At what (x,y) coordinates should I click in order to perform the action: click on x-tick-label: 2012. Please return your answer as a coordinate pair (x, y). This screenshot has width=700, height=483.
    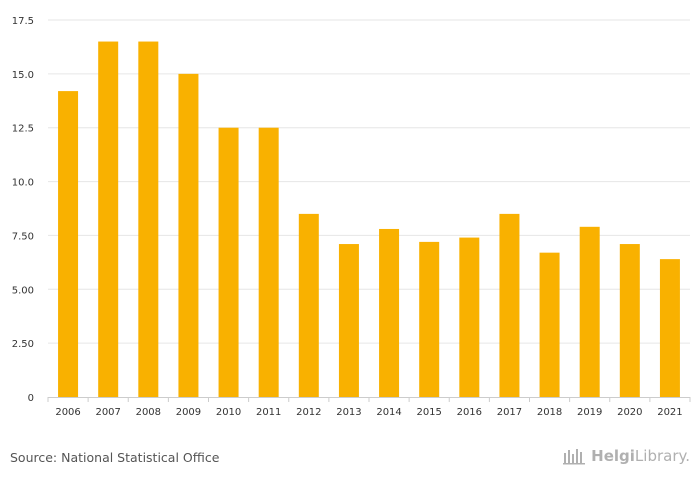
    Looking at the image, I should click on (308, 412).